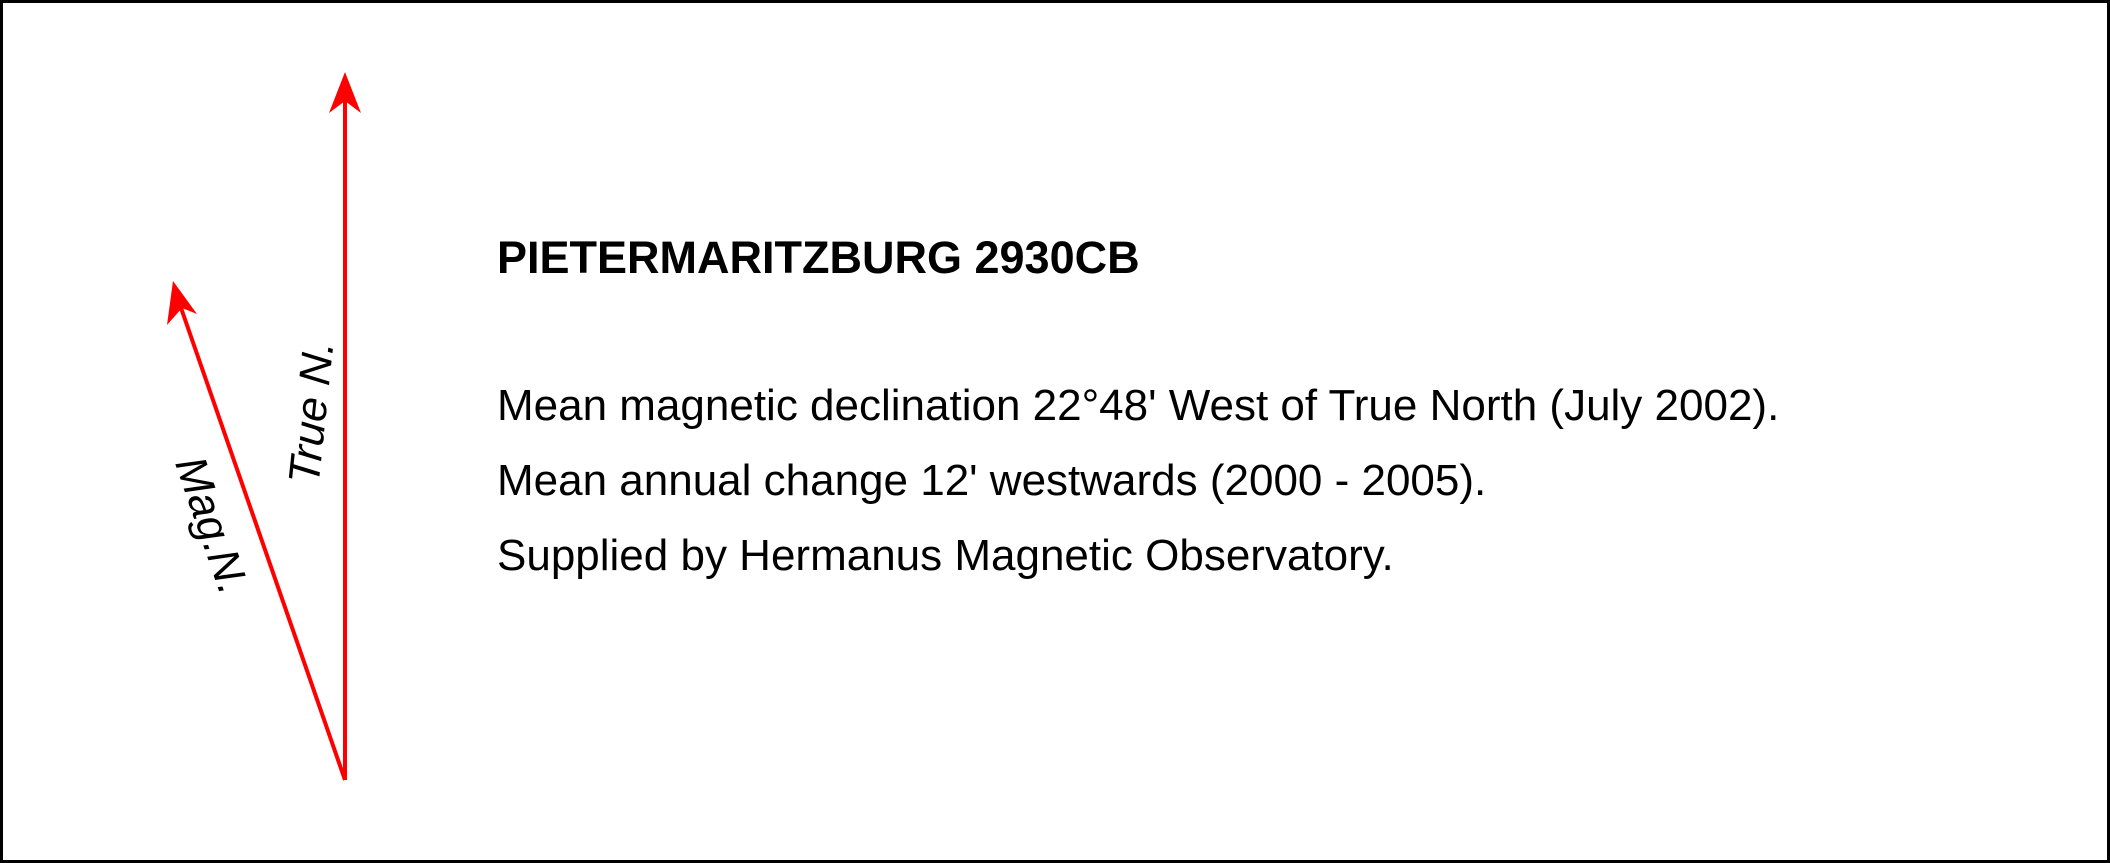 The height and width of the screenshot is (863, 2110). What do you see at coordinates (211, 525) in the screenshot?
I see `magnetic-north-label: Mag.N.` at bounding box center [211, 525].